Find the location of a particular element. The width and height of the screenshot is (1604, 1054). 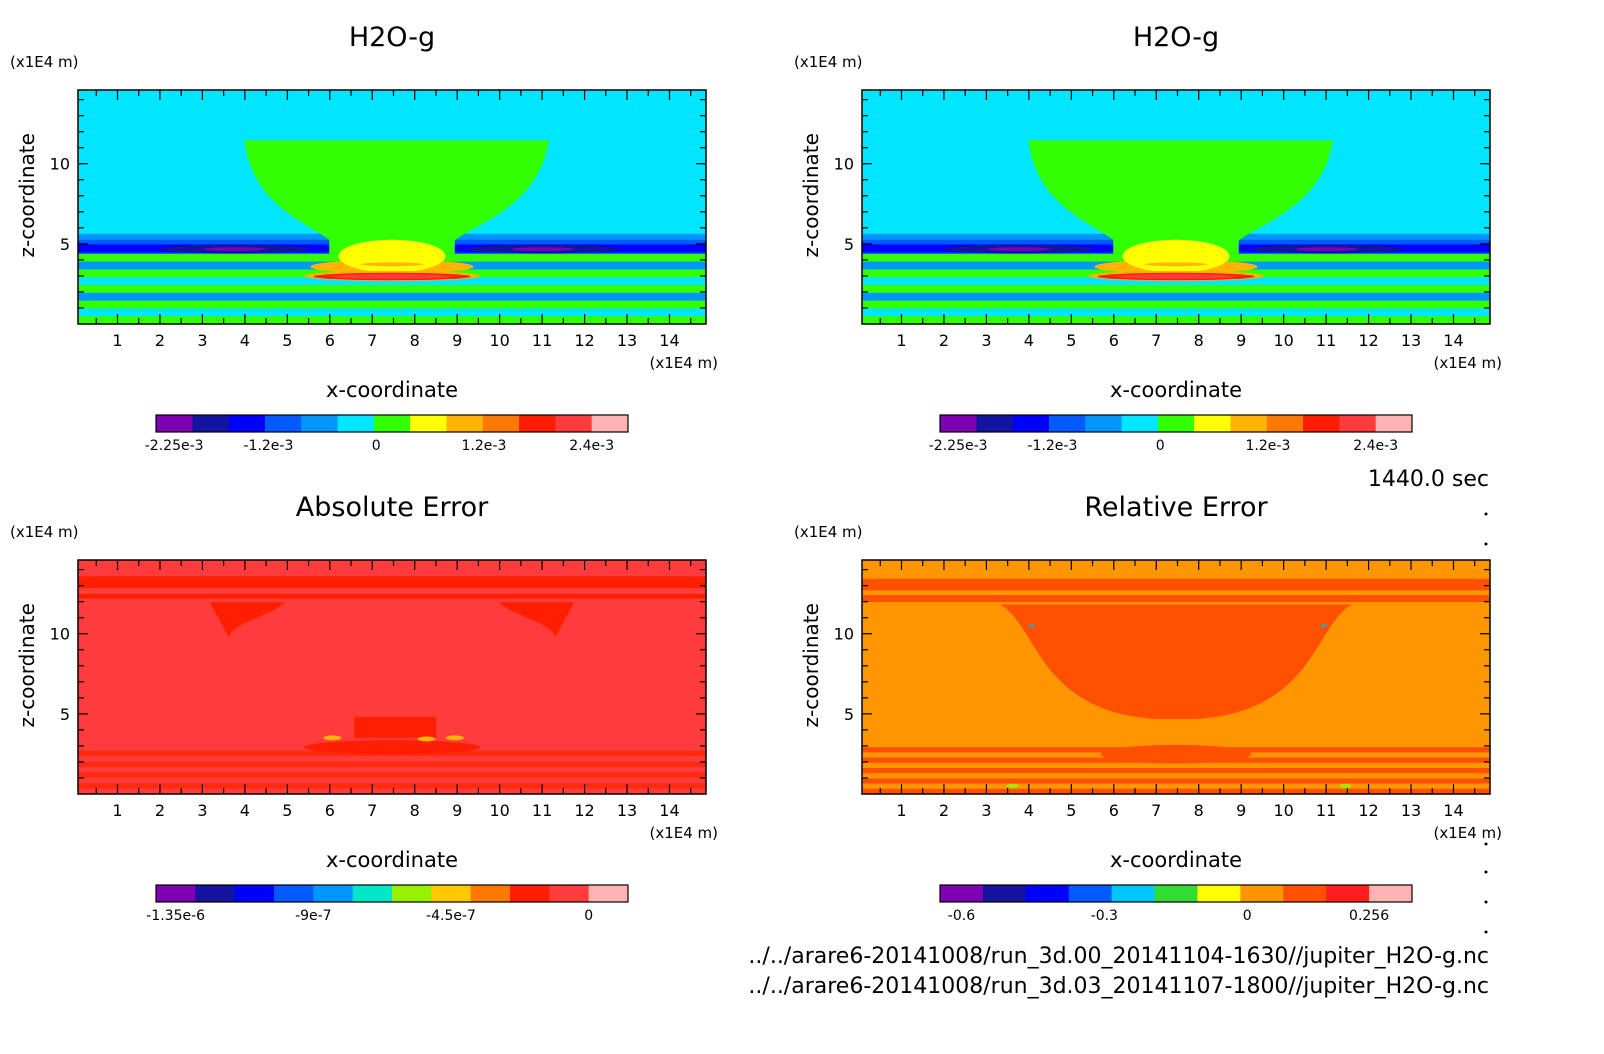

plume-region is located at coordinates (397, 197).